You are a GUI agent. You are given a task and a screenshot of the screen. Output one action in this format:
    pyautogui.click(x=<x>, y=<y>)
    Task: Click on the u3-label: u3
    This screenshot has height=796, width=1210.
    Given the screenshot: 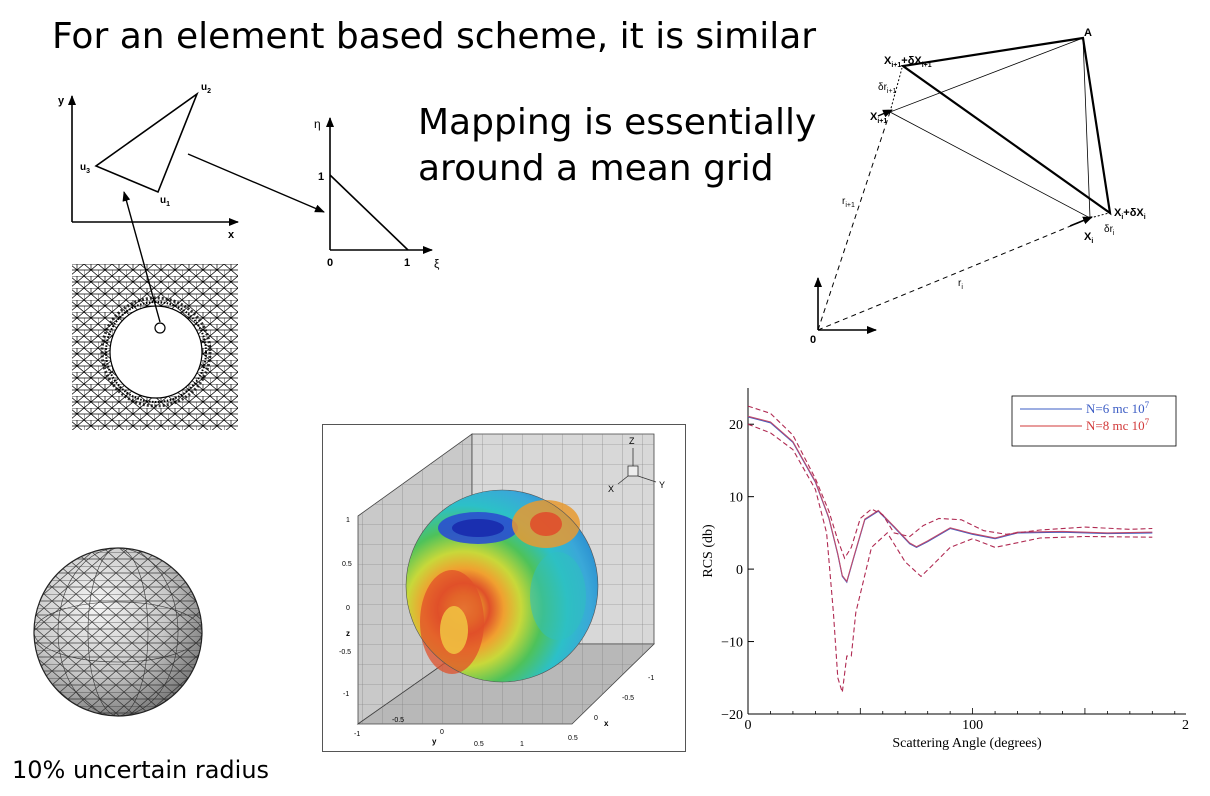 What is the action you would take?
    pyautogui.click(x=85, y=168)
    